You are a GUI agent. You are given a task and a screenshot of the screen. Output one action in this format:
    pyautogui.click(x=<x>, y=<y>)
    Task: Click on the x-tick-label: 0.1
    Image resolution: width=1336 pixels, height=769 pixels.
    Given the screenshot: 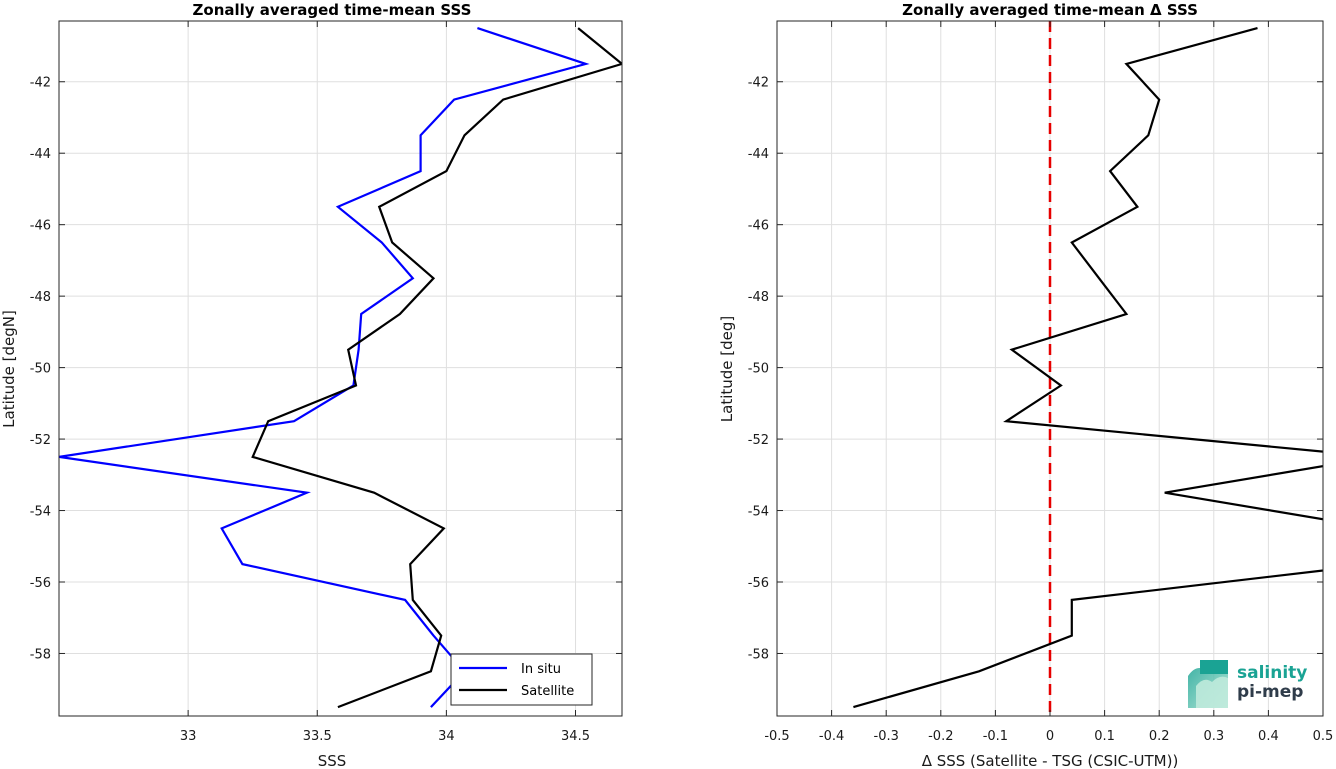 What is the action you would take?
    pyautogui.click(x=1104, y=736)
    